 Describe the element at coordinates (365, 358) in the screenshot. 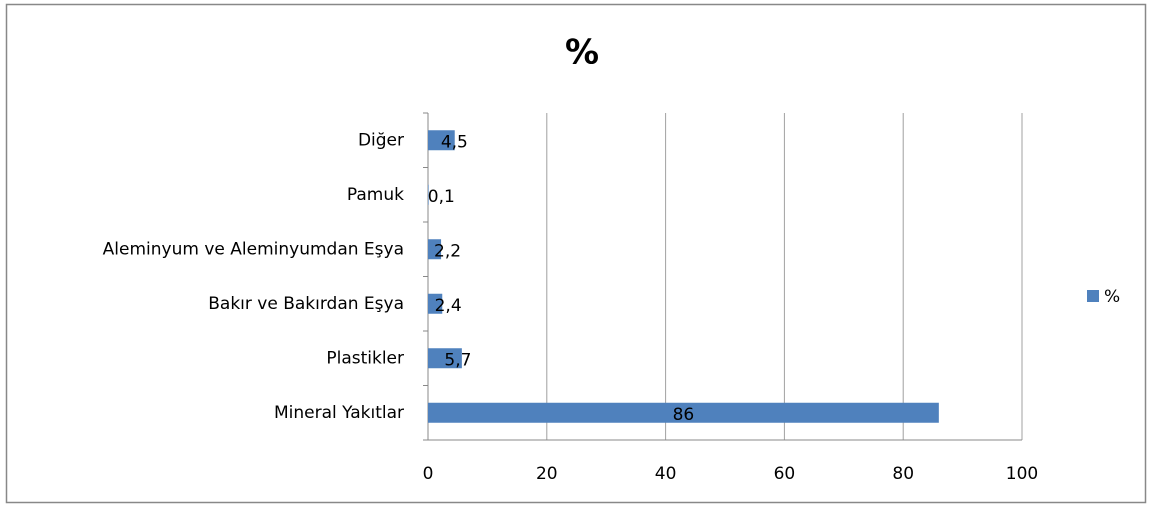

I see `y-tick-label: Plastikler` at that location.